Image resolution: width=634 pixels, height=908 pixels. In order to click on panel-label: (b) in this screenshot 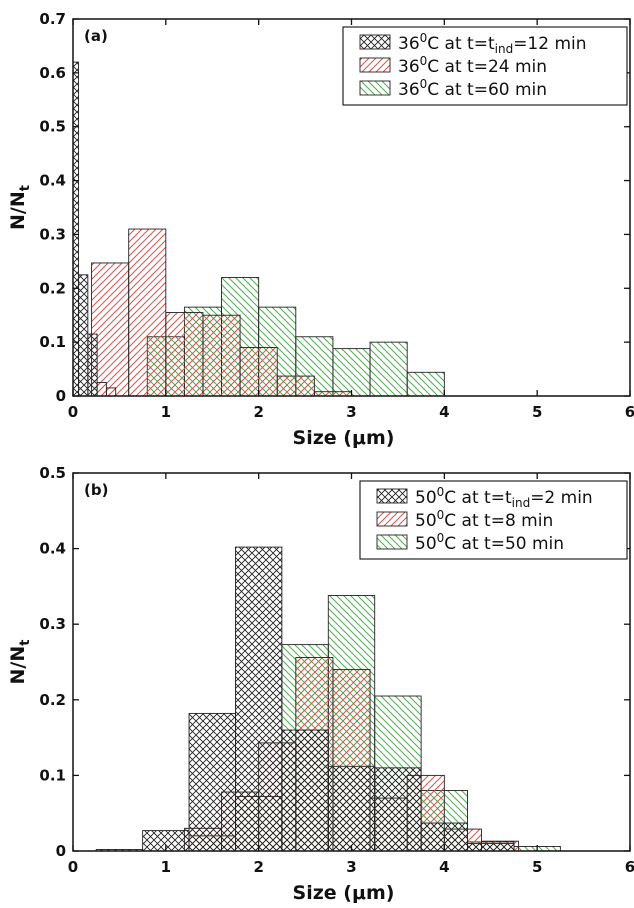, I will do `click(96, 490)`.